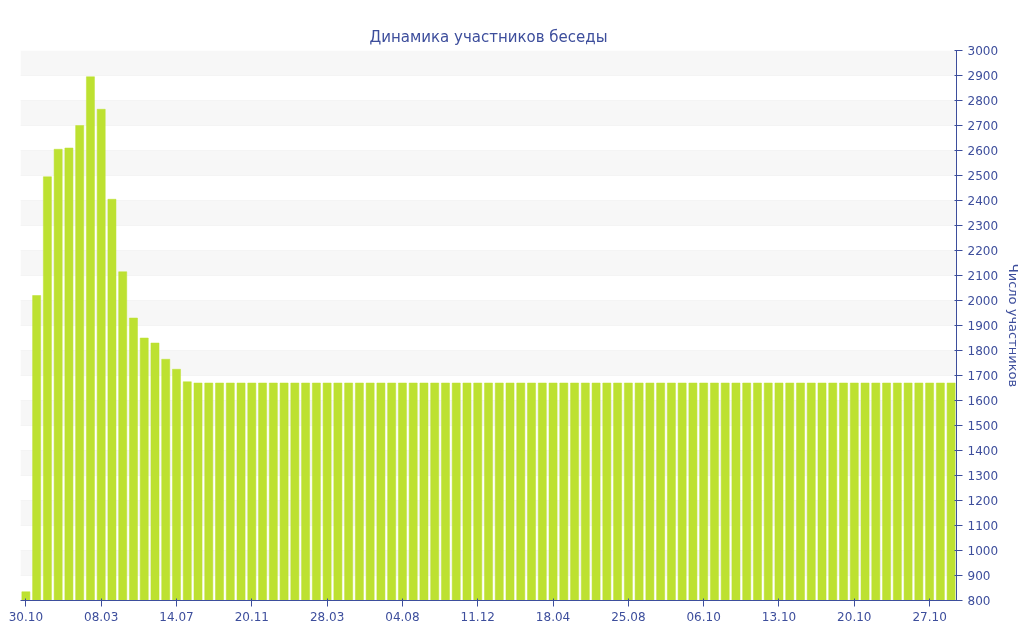 The width and height of the screenshot is (1024, 640). I want to click on y-tick-label: 1100, so click(983, 526).